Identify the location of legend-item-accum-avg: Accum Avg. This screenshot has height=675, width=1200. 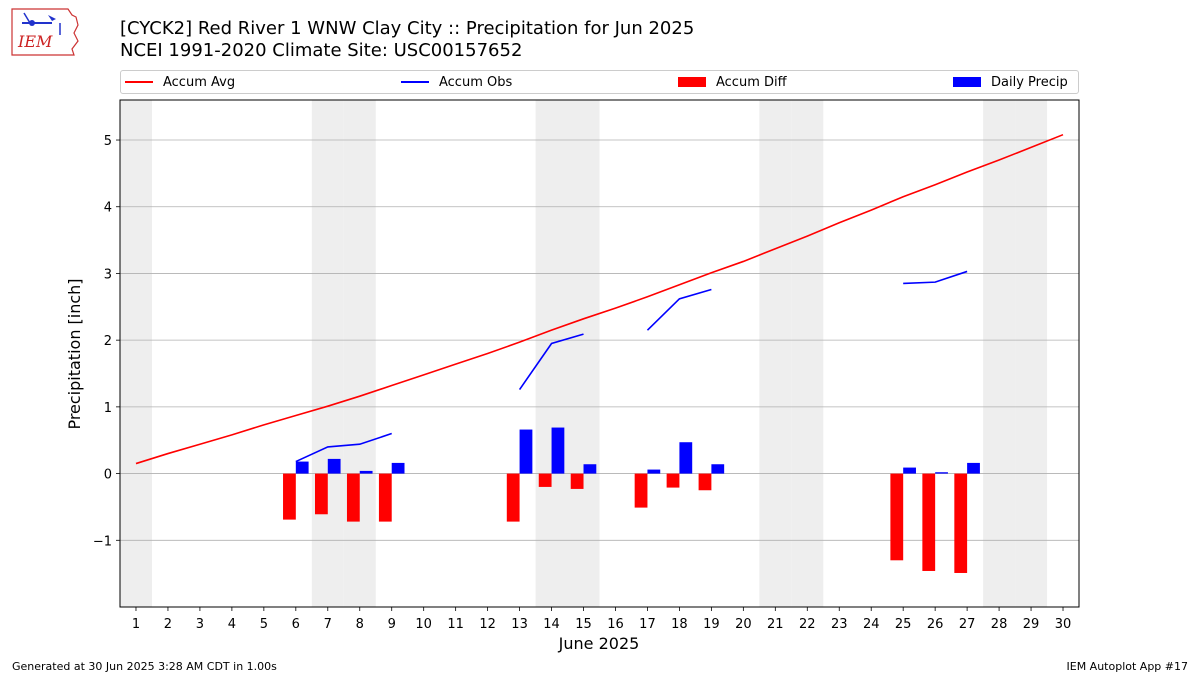
(180, 82).